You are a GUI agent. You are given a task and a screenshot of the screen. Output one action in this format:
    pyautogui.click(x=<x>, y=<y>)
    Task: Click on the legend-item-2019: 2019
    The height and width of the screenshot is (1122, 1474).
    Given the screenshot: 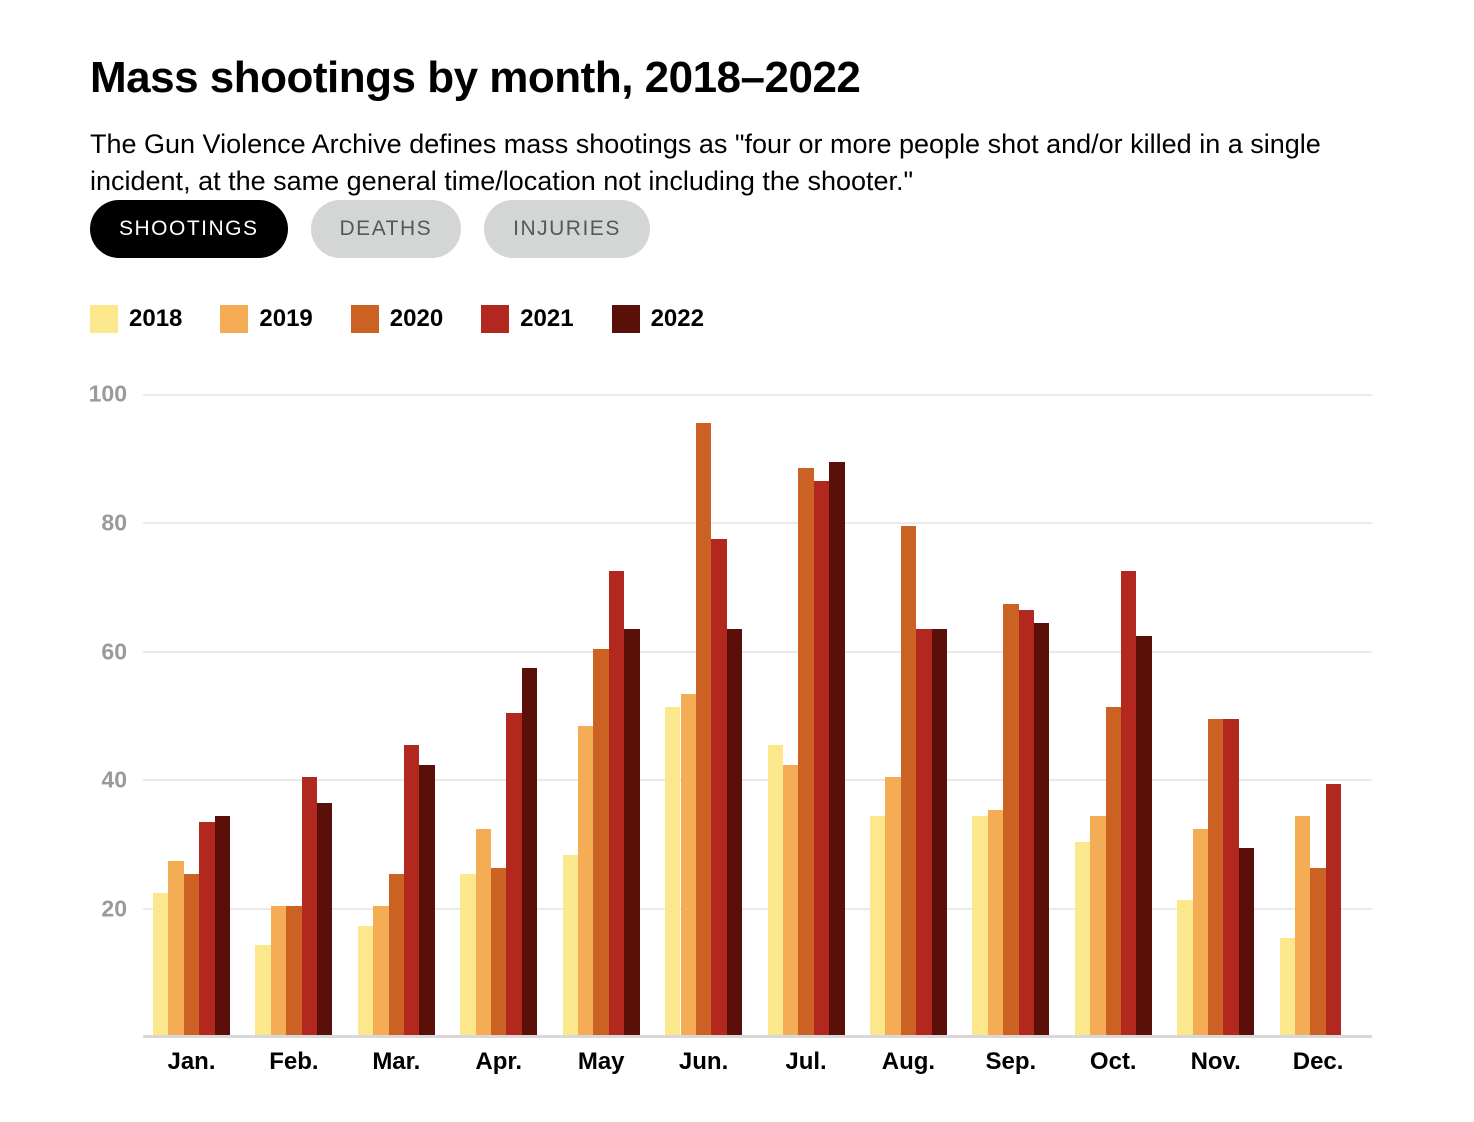 What is the action you would take?
    pyautogui.click(x=266, y=319)
    